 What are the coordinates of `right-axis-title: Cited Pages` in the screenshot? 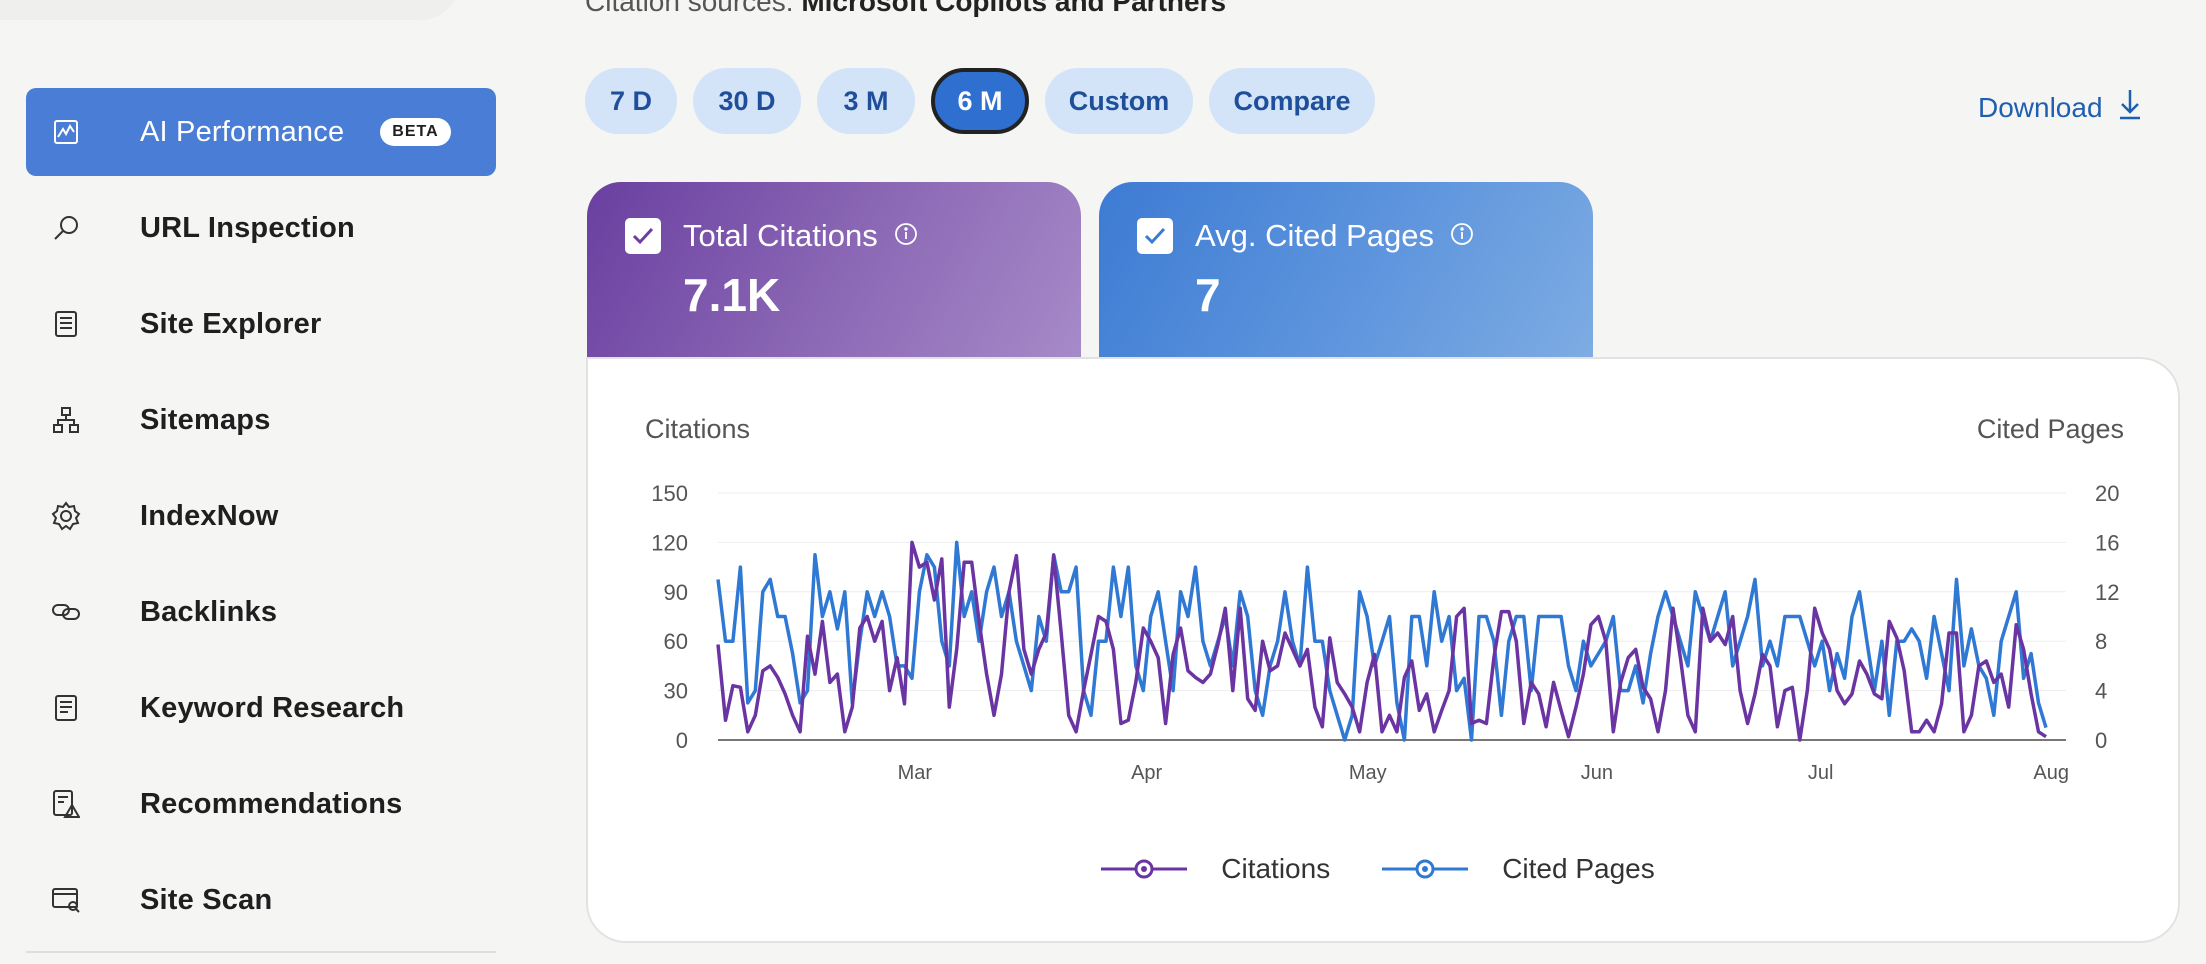 It's located at (2050, 429).